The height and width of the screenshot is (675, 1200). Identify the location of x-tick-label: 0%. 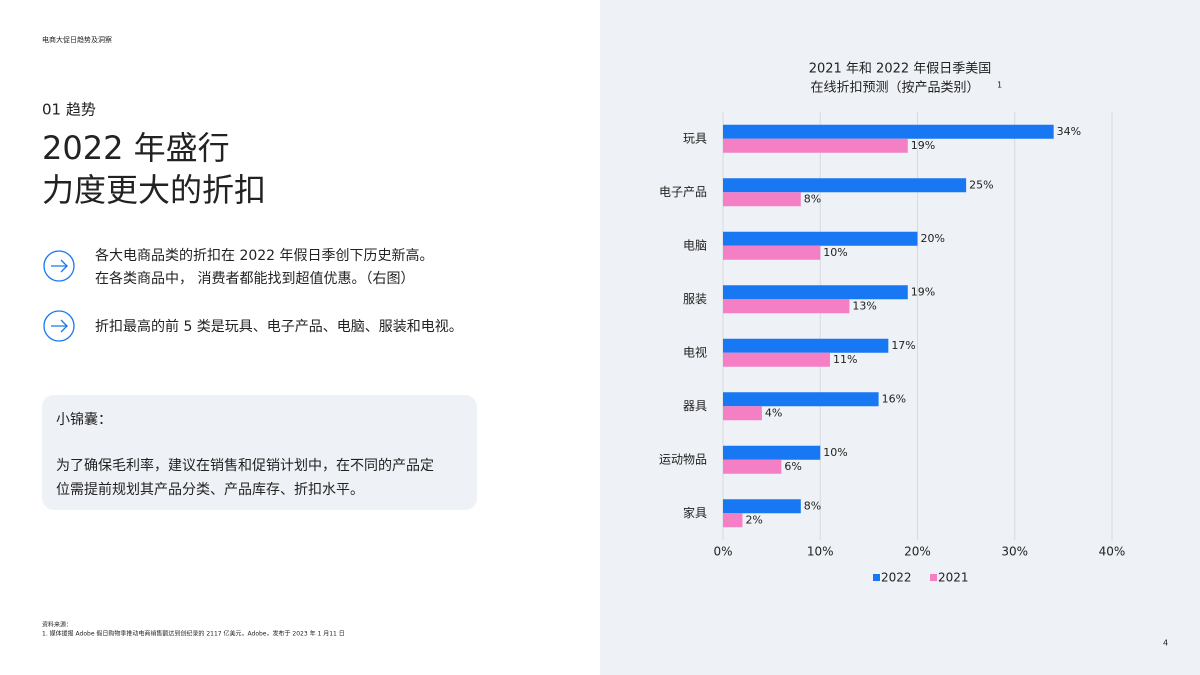
(722, 552).